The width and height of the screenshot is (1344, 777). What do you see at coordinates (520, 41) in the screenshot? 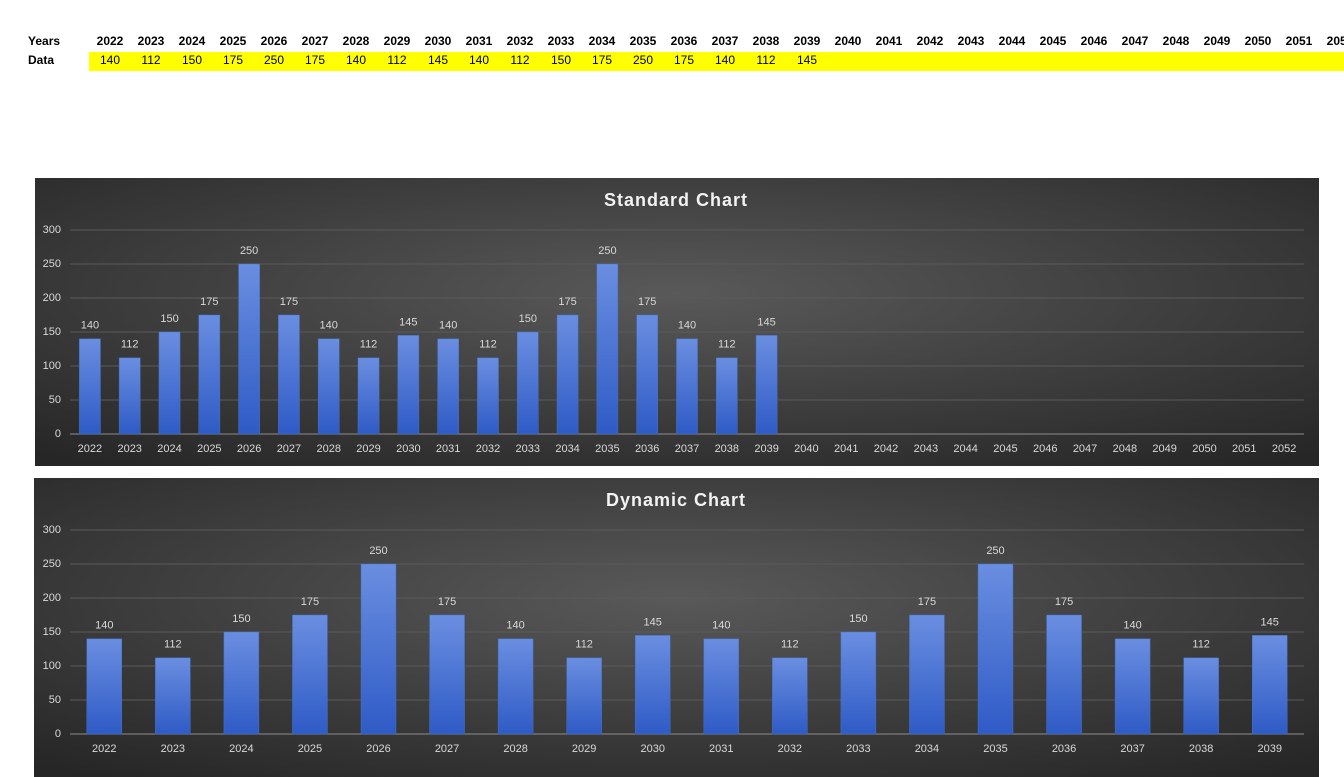
I see `column-header: 2032` at bounding box center [520, 41].